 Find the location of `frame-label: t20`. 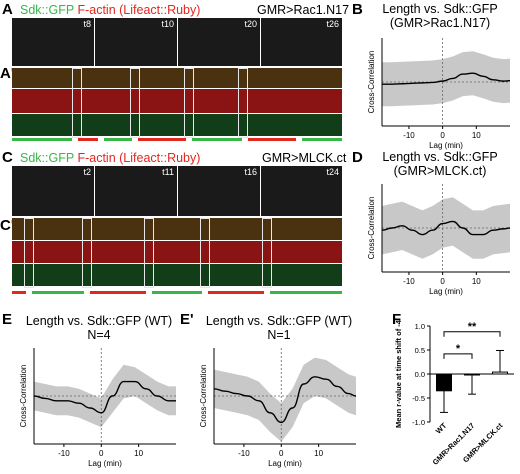

frame-label: t20 is located at coordinates (250, 24).